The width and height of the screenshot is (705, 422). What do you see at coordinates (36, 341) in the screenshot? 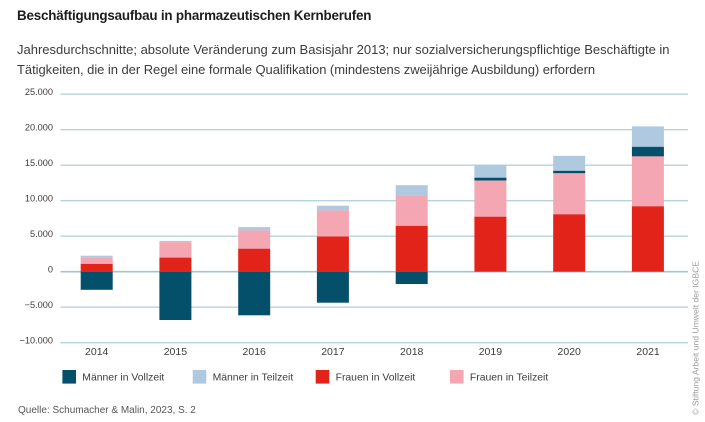
I see `svg-text: −10.000` at bounding box center [36, 341].